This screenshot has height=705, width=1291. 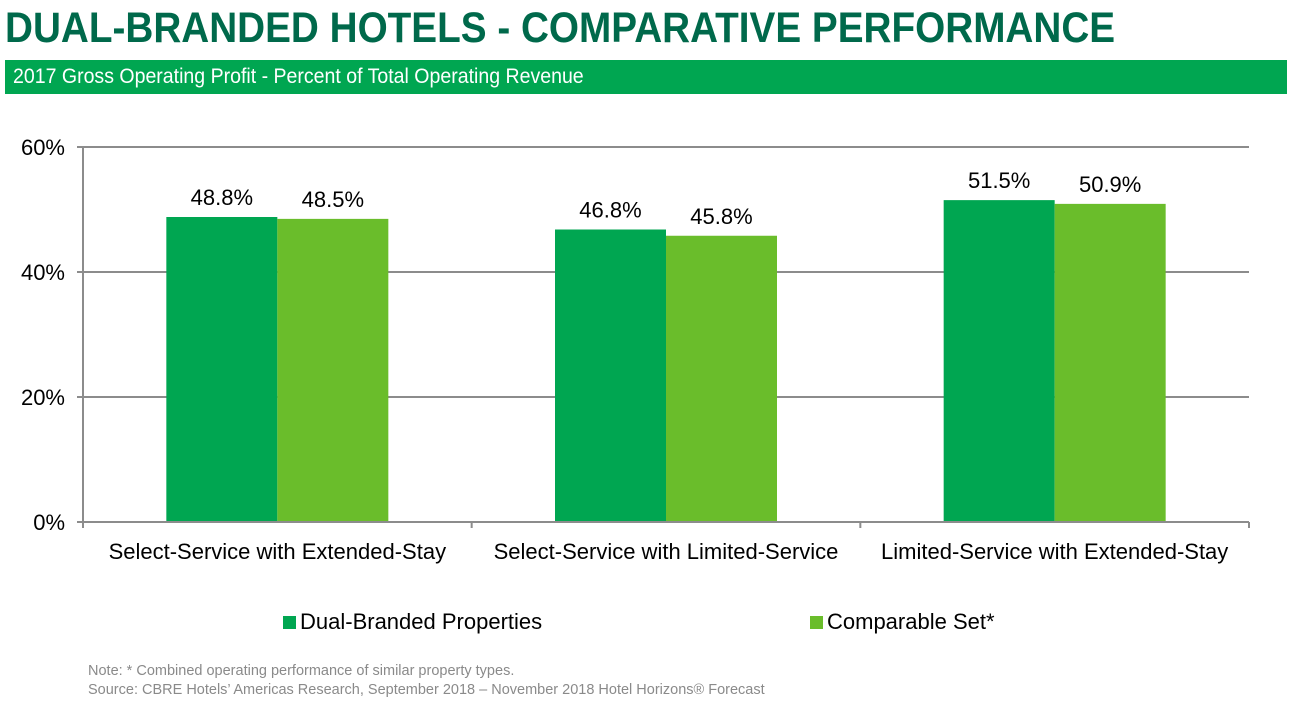 What do you see at coordinates (610, 210) in the screenshot?
I see `data-label: 46.8%` at bounding box center [610, 210].